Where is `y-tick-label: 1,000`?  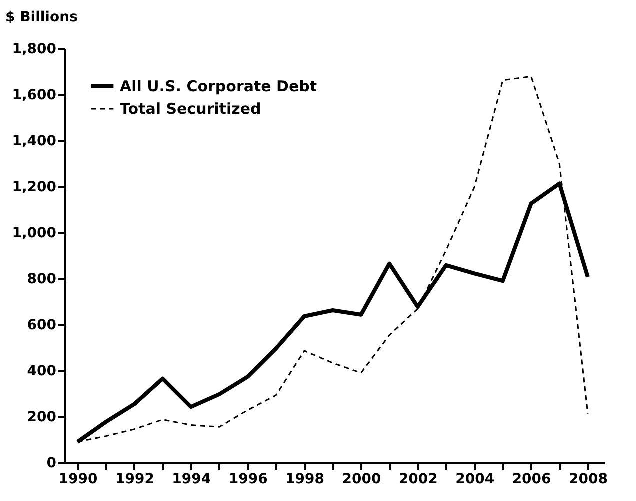
y-tick-label: 1,000 is located at coordinates (34, 234).